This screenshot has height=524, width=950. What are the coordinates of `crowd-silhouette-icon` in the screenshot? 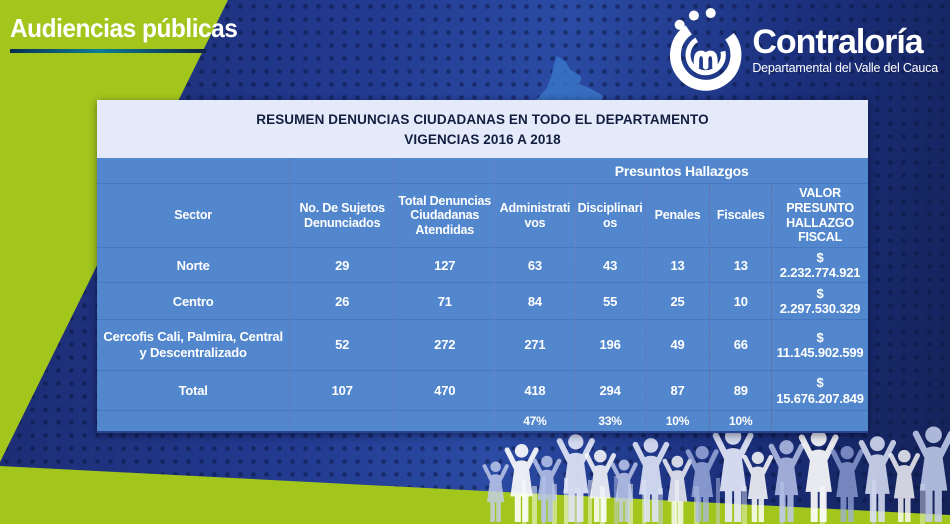 It's located at (715, 469).